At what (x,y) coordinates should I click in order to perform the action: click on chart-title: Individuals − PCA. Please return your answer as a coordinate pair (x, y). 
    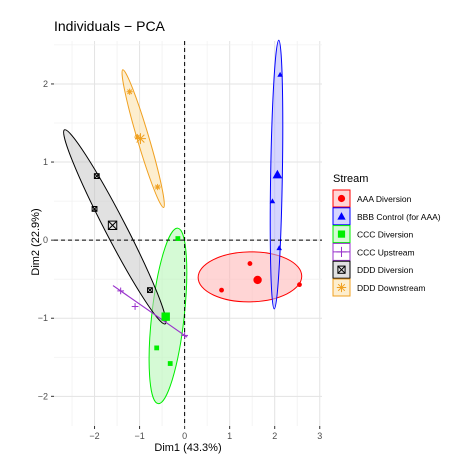
    Looking at the image, I should click on (110, 26).